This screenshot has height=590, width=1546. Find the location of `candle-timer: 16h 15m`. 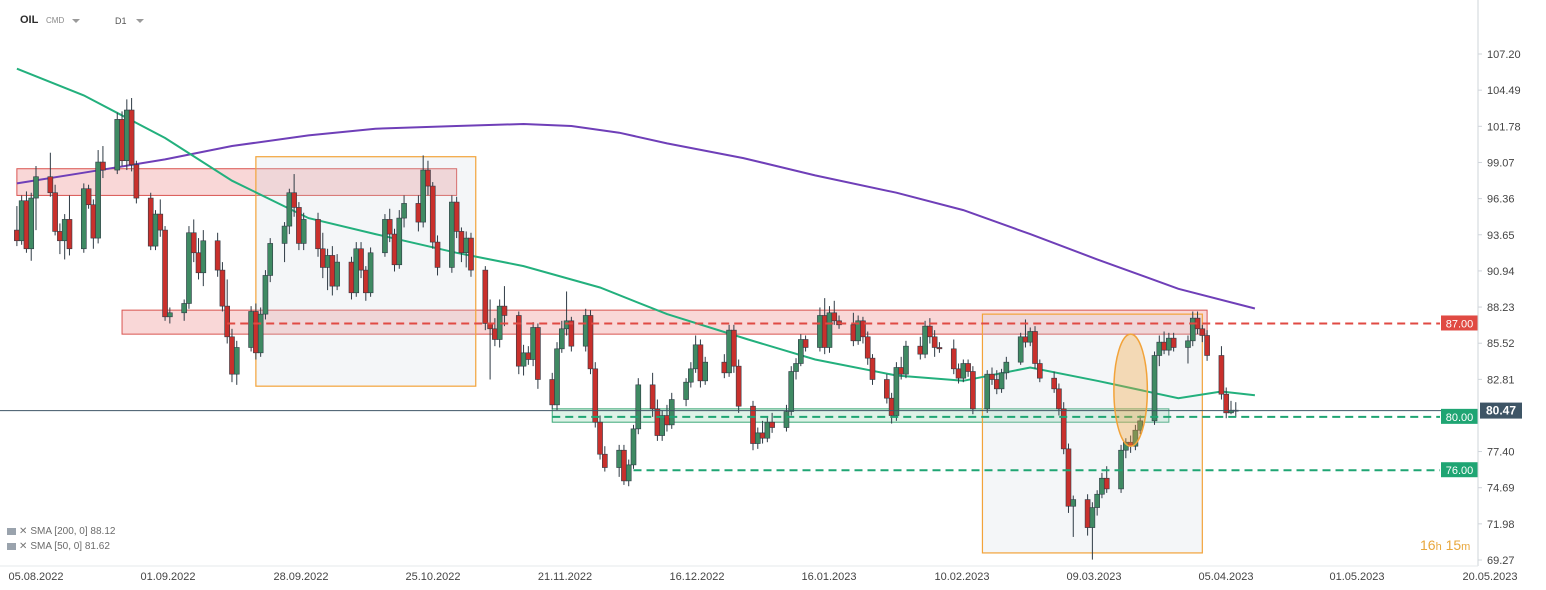

candle-timer: 16h 15m is located at coordinates (1445, 545).